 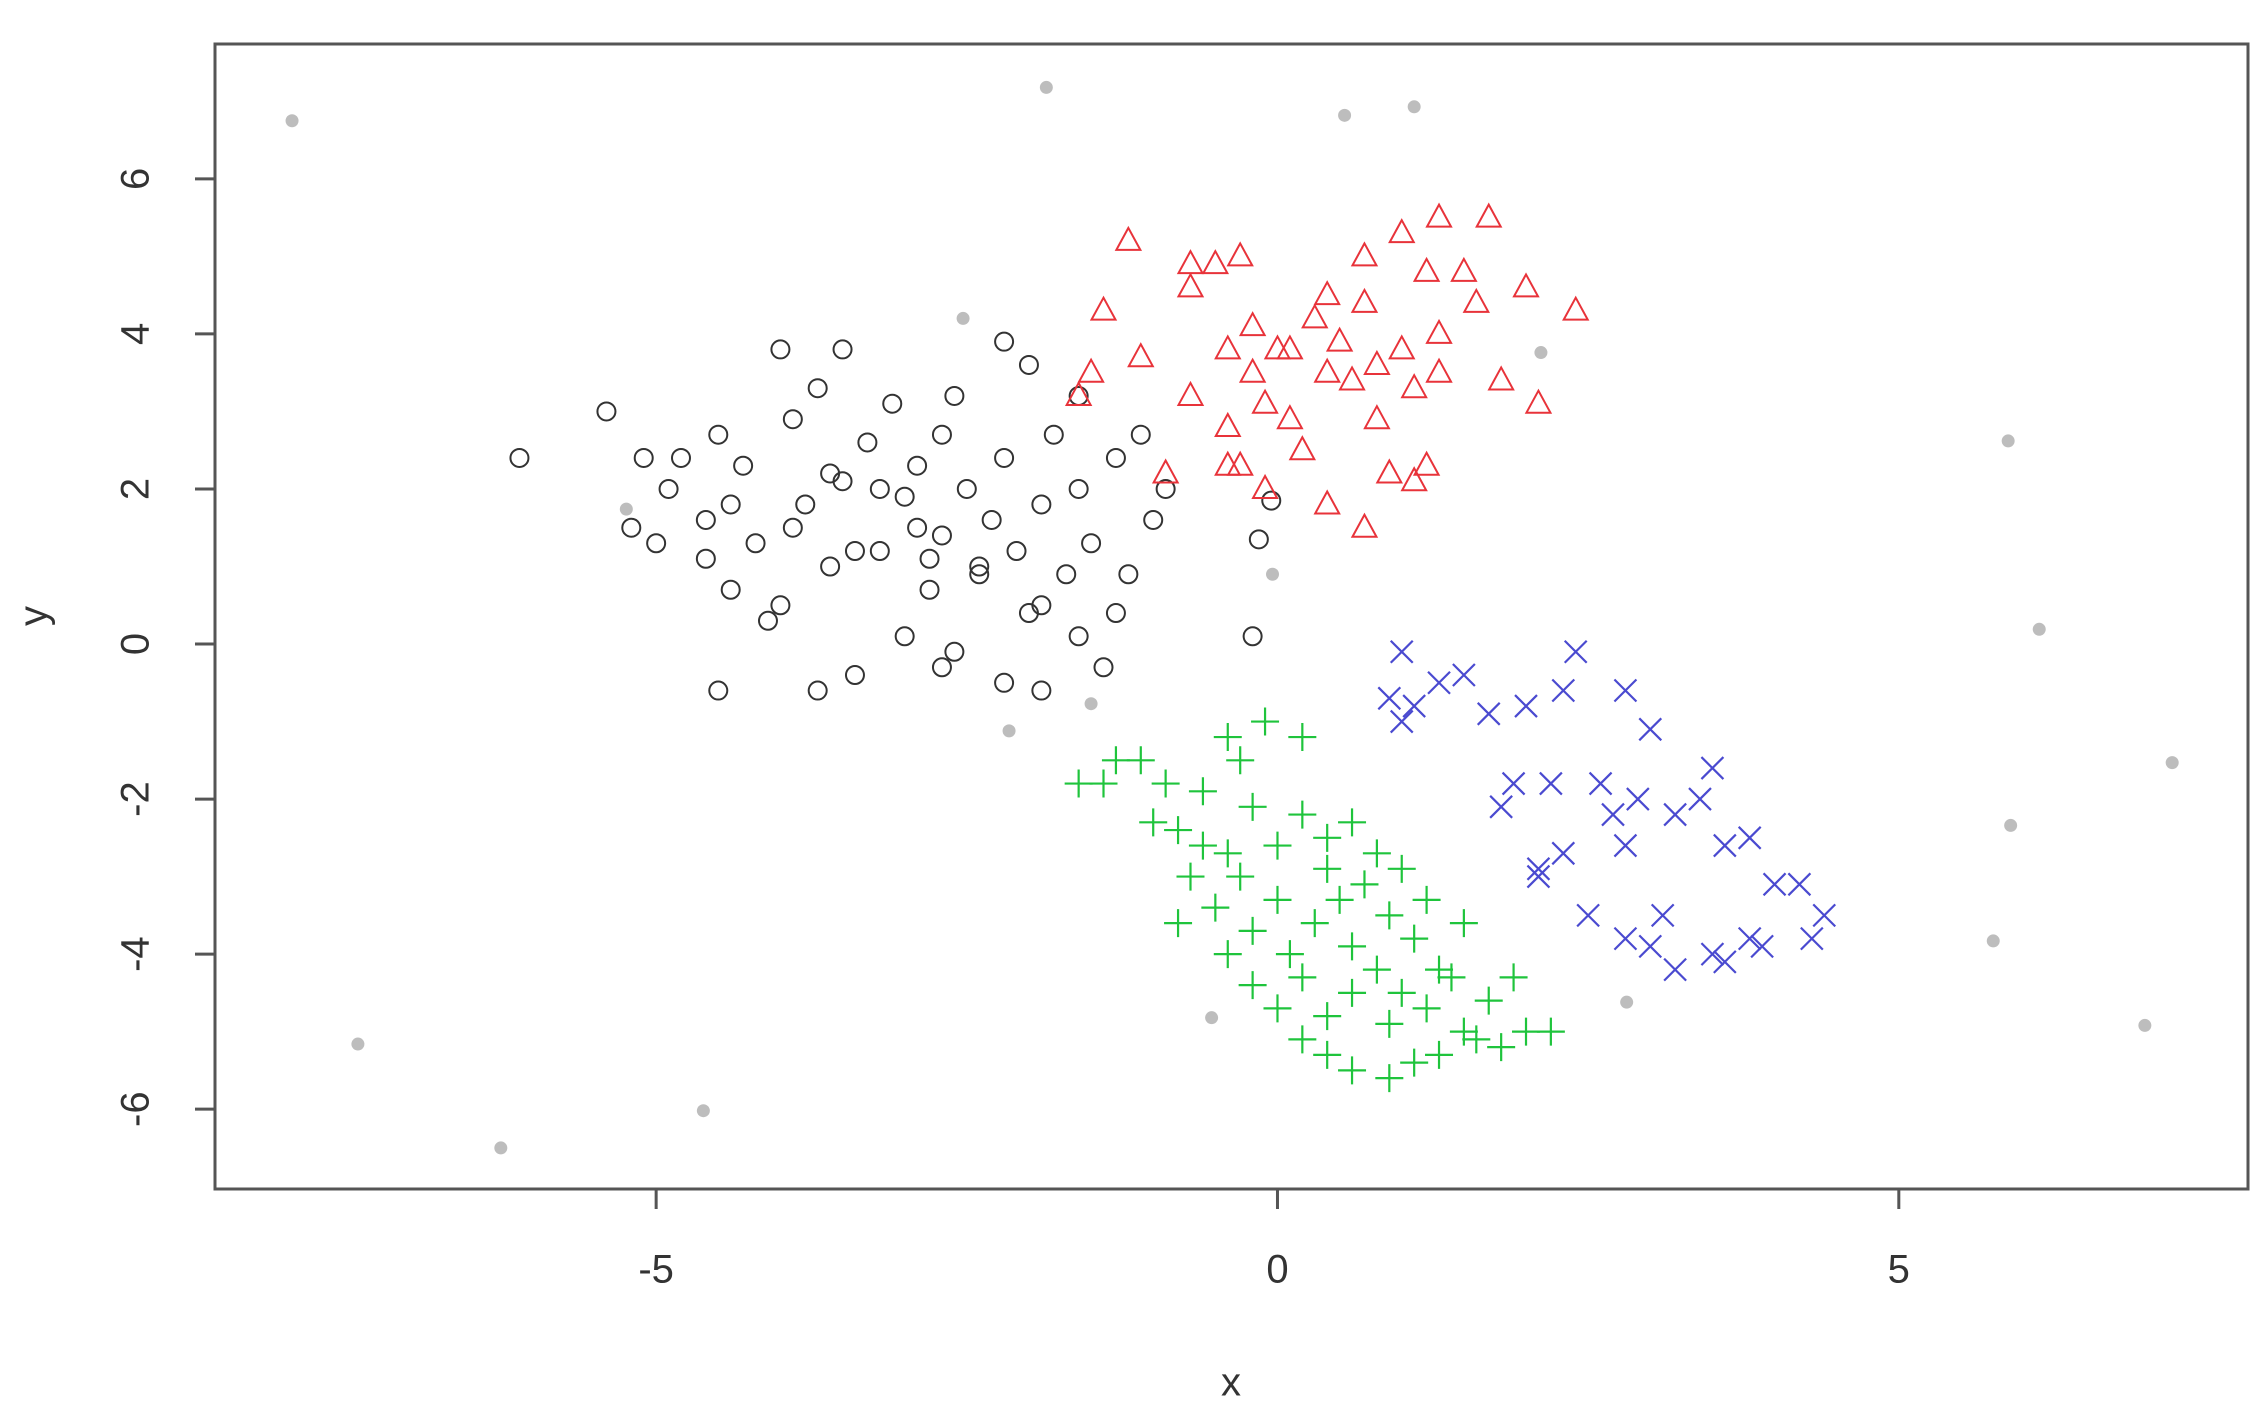 What do you see at coordinates (136, 179) in the screenshot?
I see `y-tick-label: 6` at bounding box center [136, 179].